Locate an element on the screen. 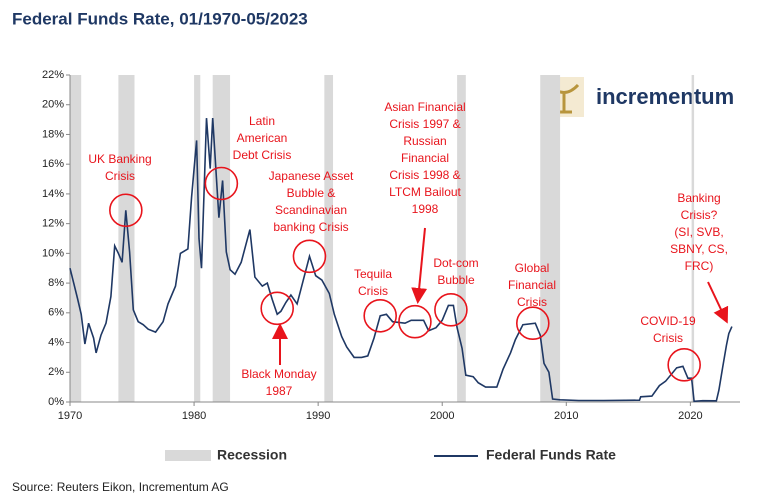  x-tick-label: 2020 is located at coordinates (690, 416).